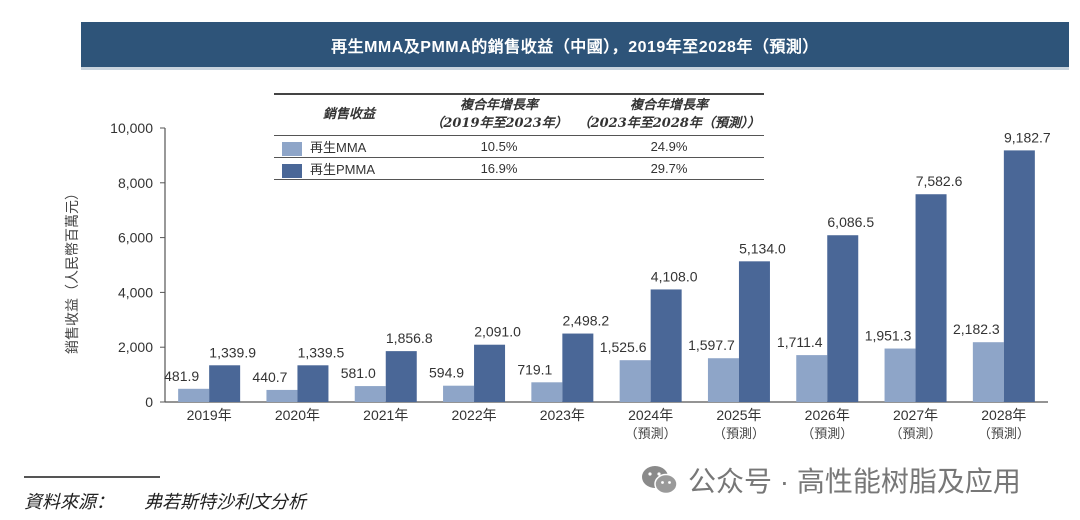  Describe the element at coordinates (939, 181) in the screenshot. I see `data-label: 7,582.6` at that location.